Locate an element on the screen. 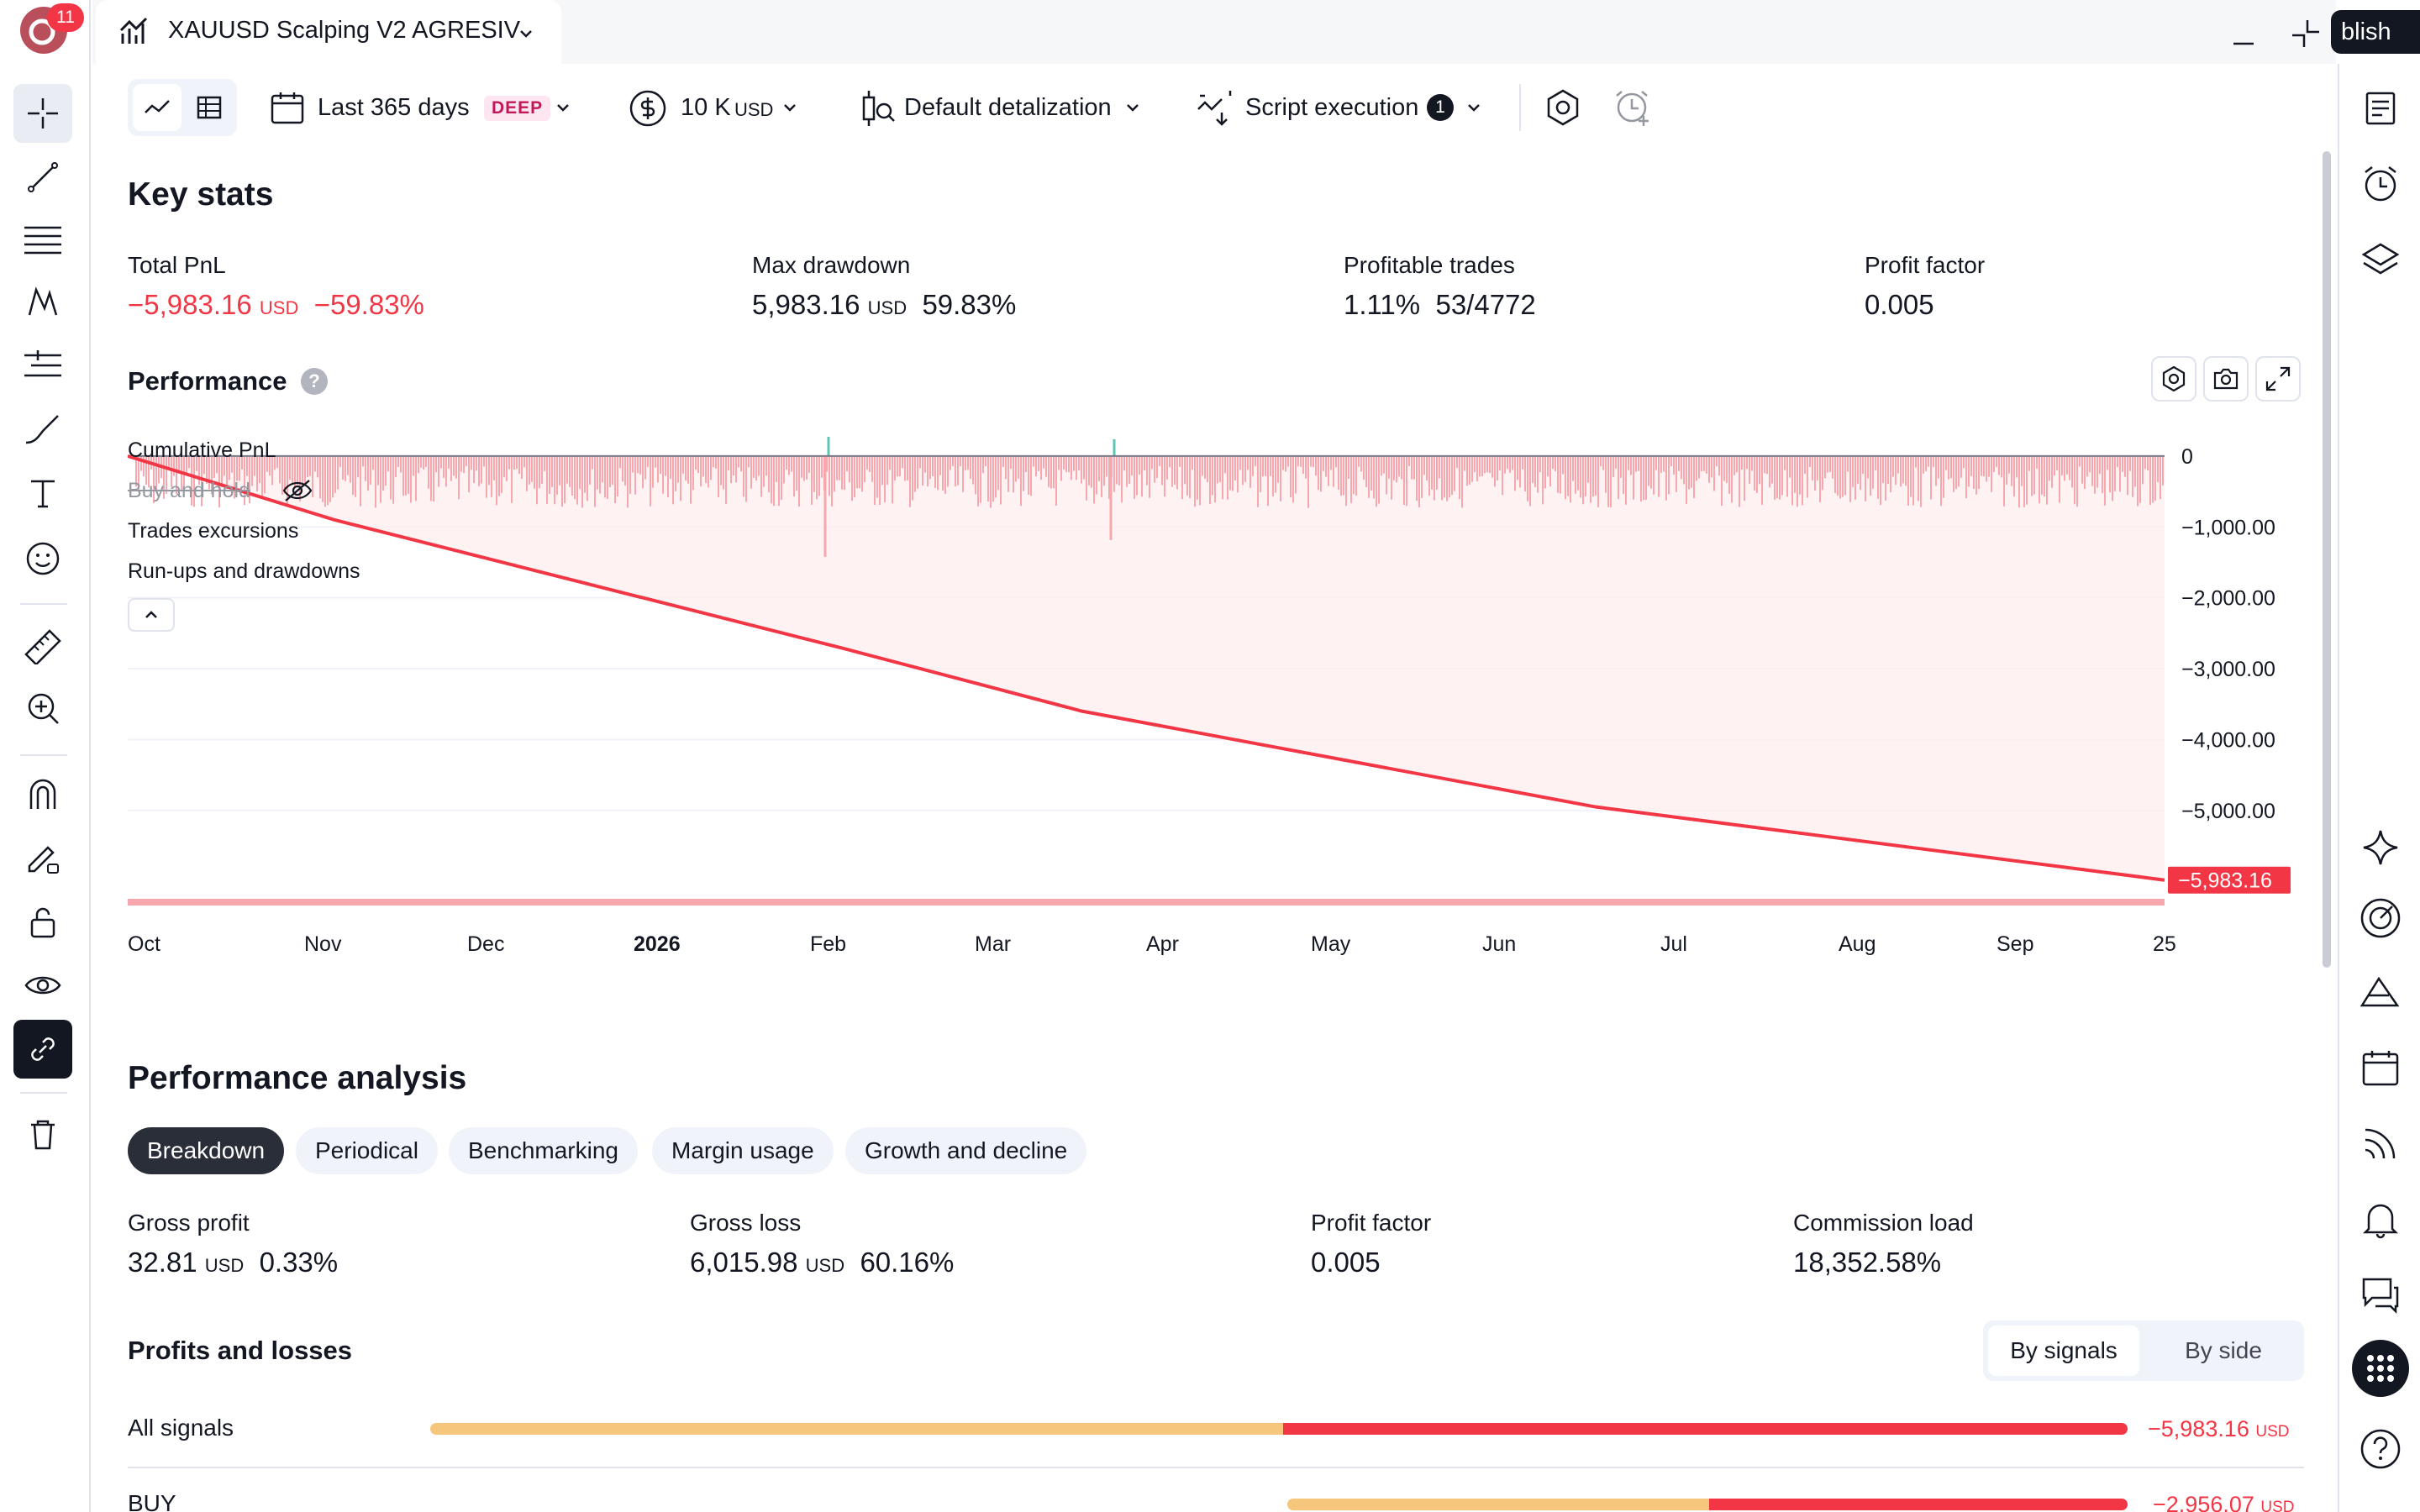  max-drawdown-amount: 5,983.16 is located at coordinates (806, 304).